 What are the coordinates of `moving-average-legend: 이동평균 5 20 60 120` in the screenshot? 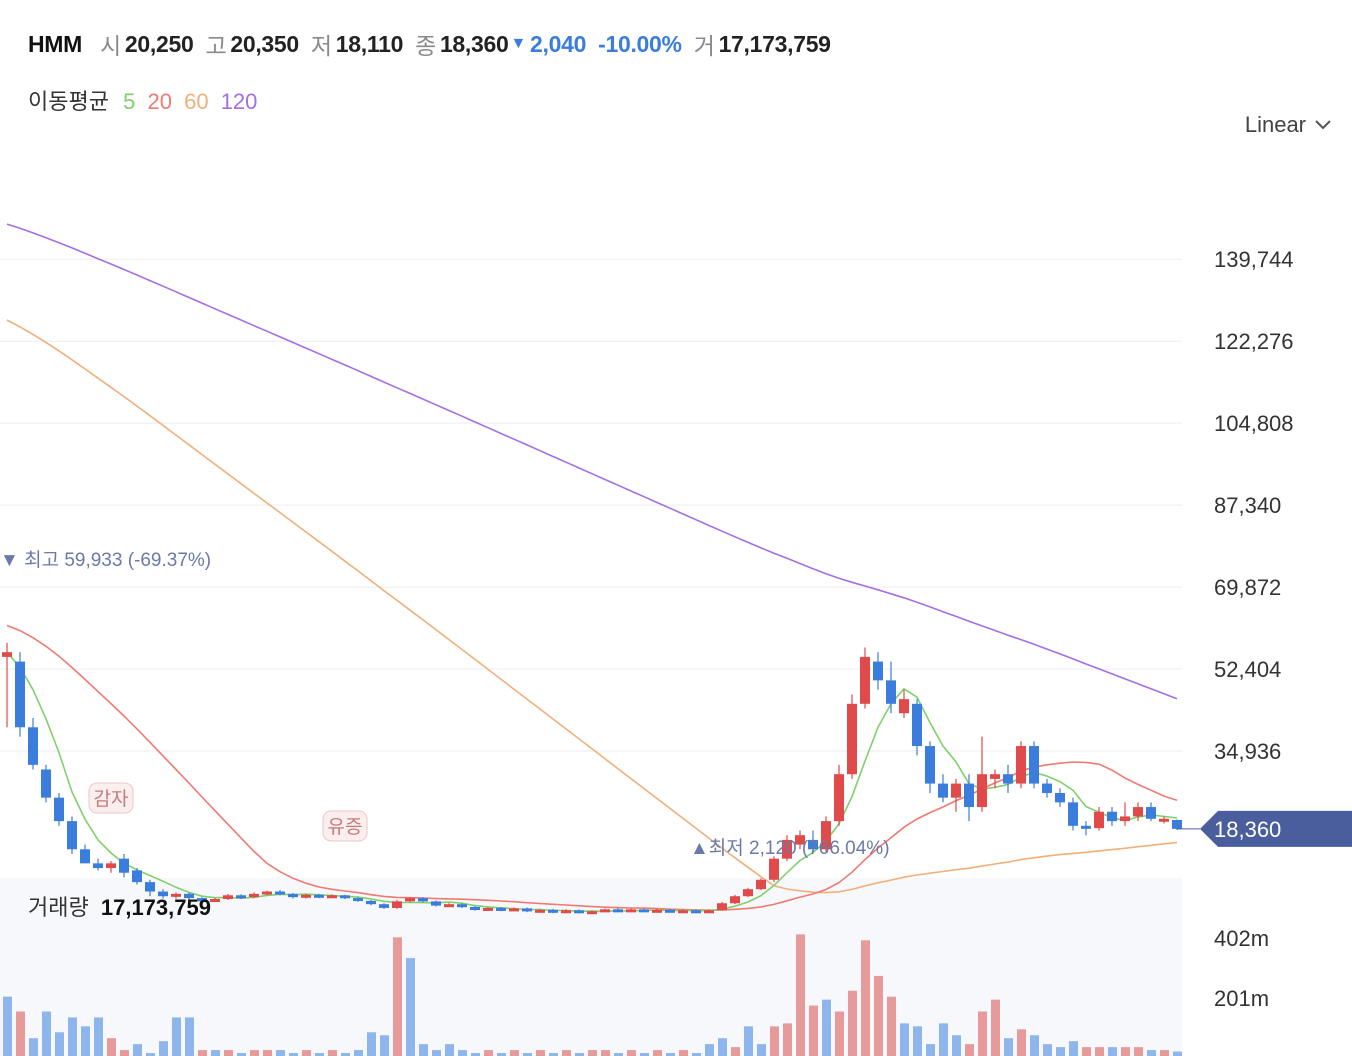 It's located at (145, 100).